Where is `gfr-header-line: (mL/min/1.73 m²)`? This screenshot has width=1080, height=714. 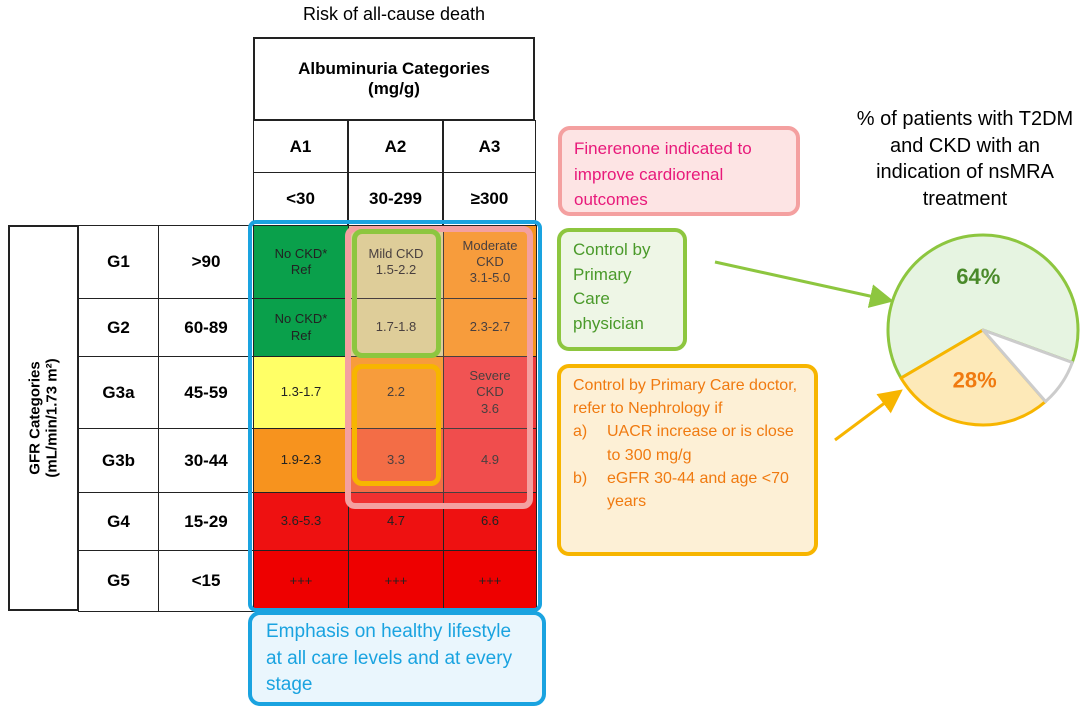
gfr-header-line: (mL/min/1.73 m²) is located at coordinates (52, 418).